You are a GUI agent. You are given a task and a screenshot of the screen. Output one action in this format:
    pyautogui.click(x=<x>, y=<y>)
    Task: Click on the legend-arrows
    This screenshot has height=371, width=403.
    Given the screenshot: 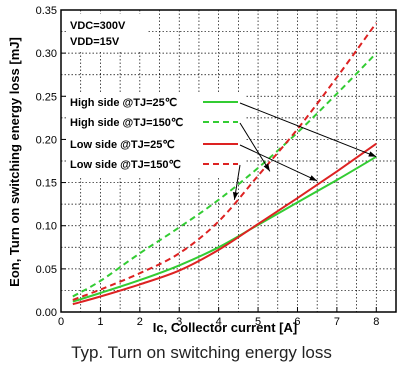 What is the action you would take?
    pyautogui.click(x=304, y=151)
    